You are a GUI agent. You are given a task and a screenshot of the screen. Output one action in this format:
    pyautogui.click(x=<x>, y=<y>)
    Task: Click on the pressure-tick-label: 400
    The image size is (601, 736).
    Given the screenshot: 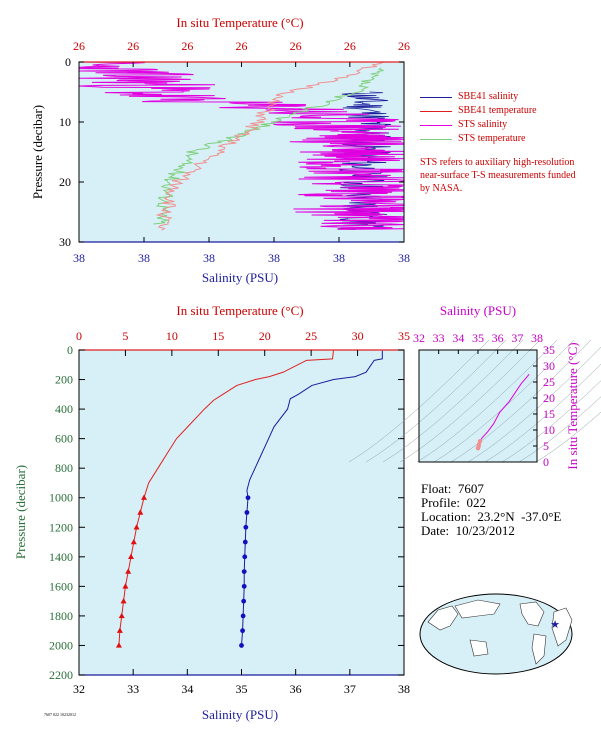 What is the action you would take?
    pyautogui.click(x=64, y=409)
    